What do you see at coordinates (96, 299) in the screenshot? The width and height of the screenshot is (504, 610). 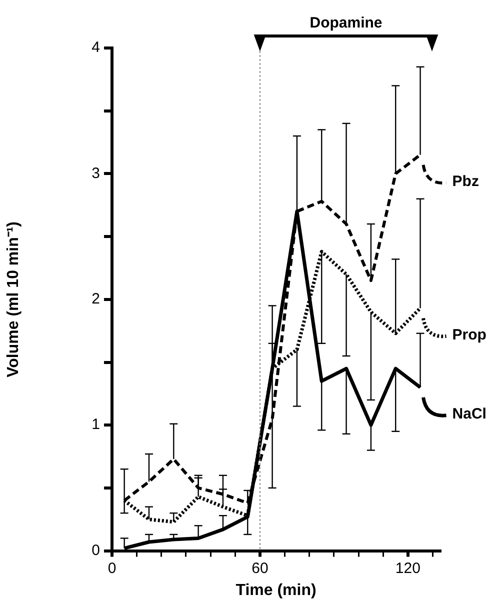 I see `y-tick-label: 2` at bounding box center [96, 299].